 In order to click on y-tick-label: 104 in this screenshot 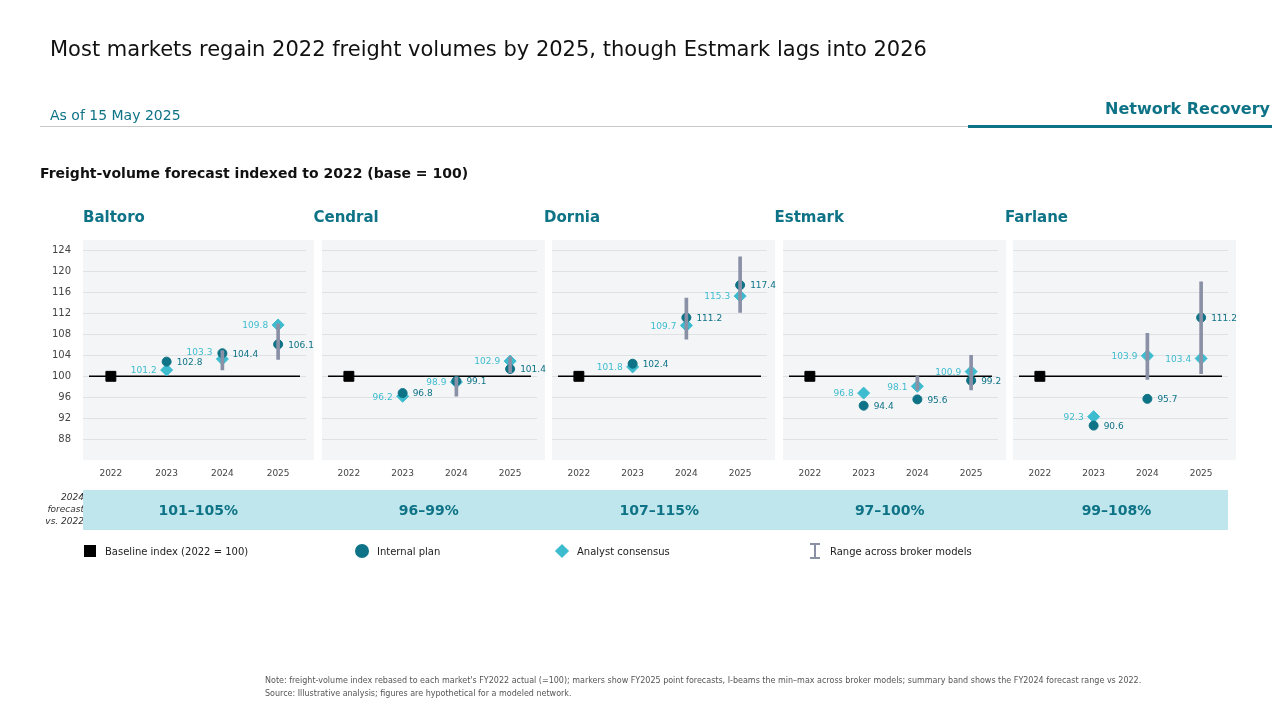, I will do `click(61, 354)`.